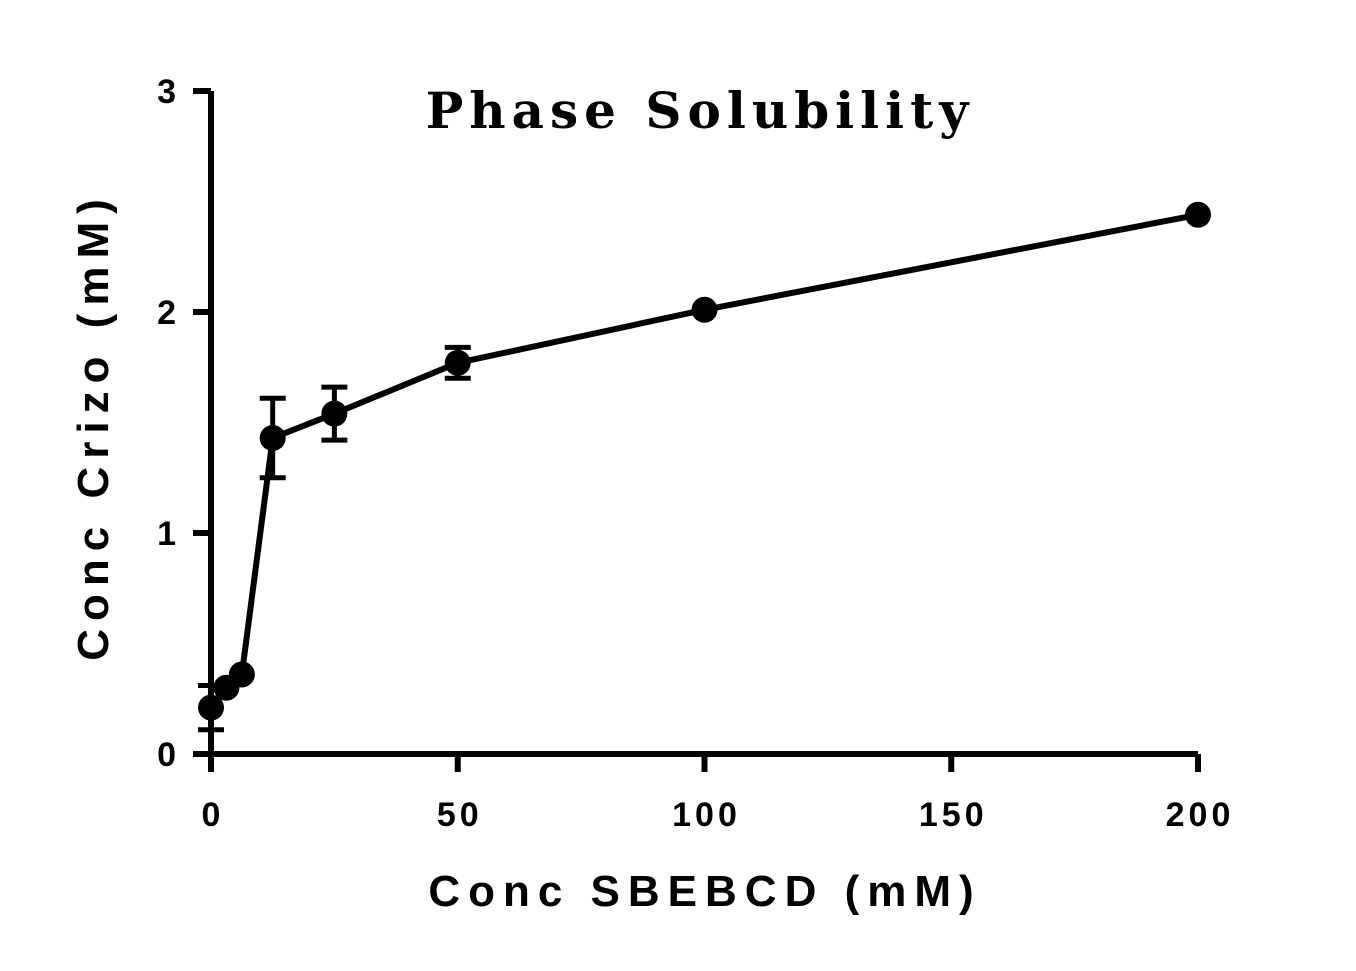 The width and height of the screenshot is (1356, 971). What do you see at coordinates (184, 423) in the screenshot?
I see `y-ticks: 0 1 2 3` at bounding box center [184, 423].